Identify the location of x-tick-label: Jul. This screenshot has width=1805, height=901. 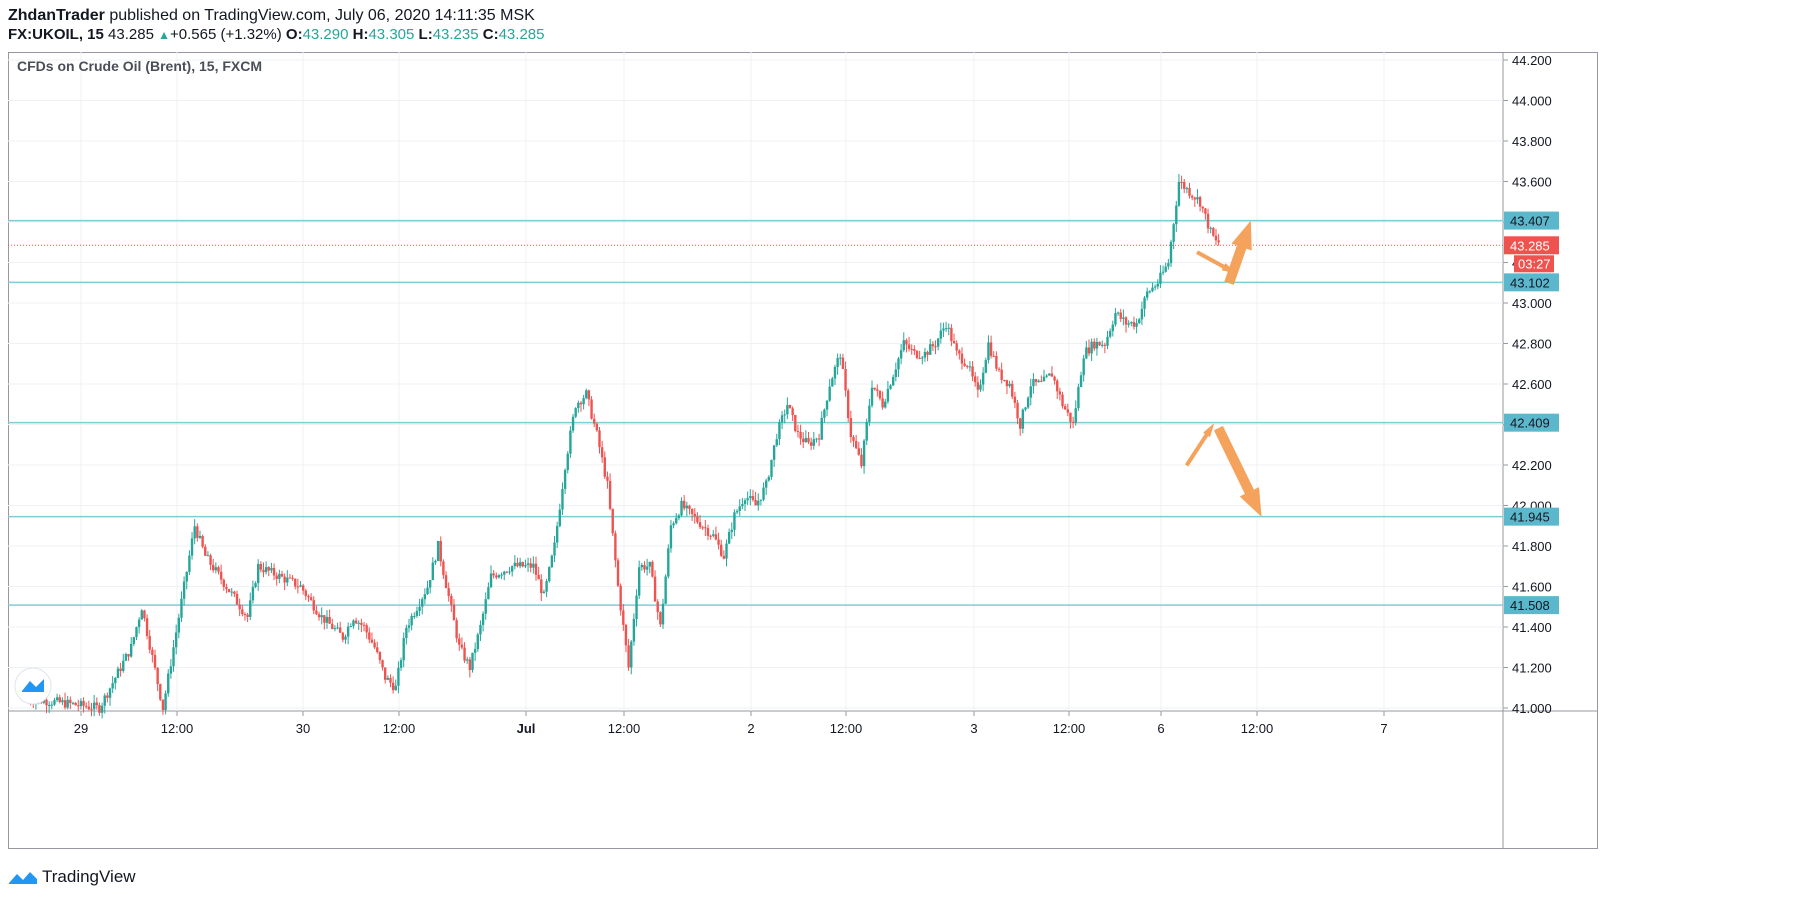
(526, 728).